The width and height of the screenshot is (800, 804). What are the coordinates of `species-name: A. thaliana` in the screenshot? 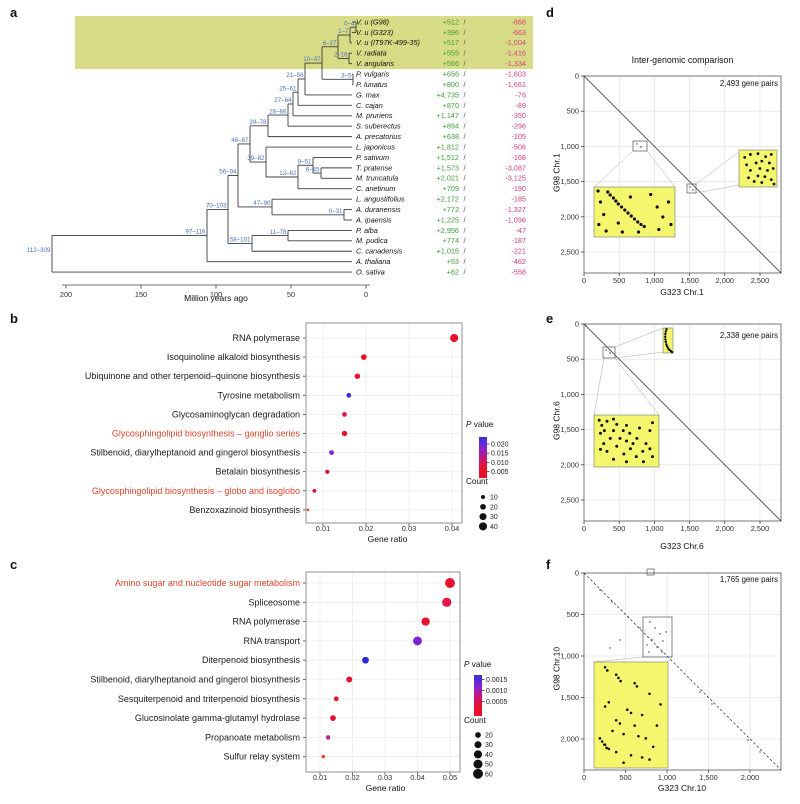 It's located at (372, 261).